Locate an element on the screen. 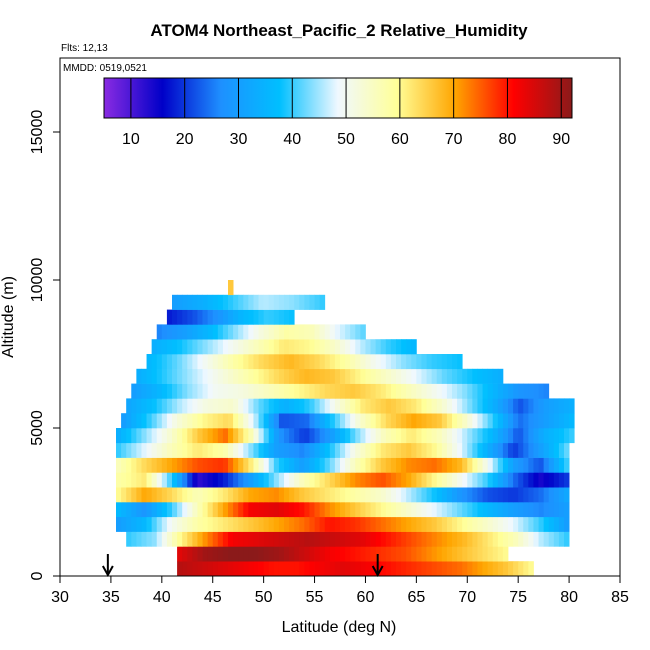 Image resolution: width=650 pixels, height=650 pixels. colorbar-tick-label: 20 is located at coordinates (185, 139).